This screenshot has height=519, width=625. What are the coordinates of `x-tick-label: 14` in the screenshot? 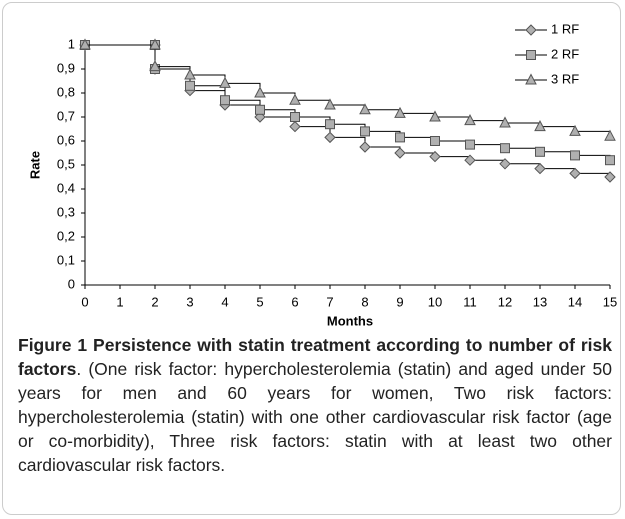 It's located at (575, 301).